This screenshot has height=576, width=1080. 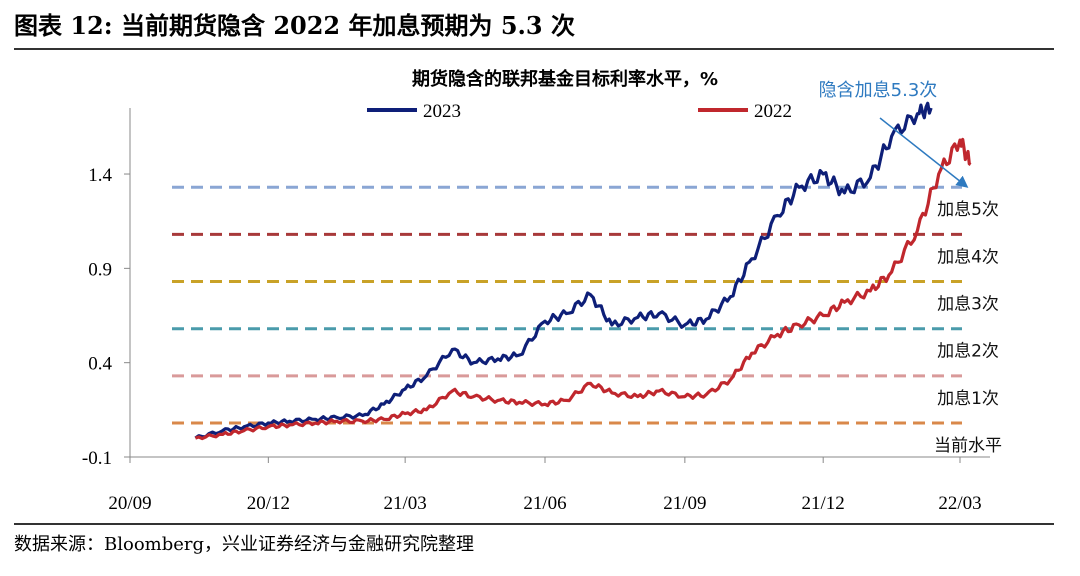 I want to click on annotation: 隐含加息5.3次, so click(x=894, y=134).